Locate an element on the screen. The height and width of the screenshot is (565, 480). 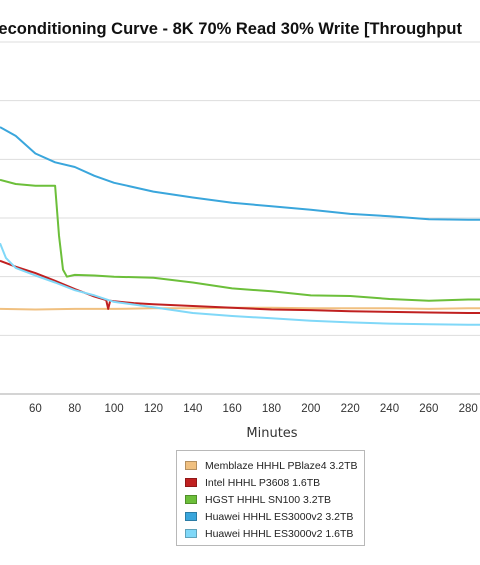
legend-label: HGST HHHL SN100 3.2TB is located at coordinates (268, 499).